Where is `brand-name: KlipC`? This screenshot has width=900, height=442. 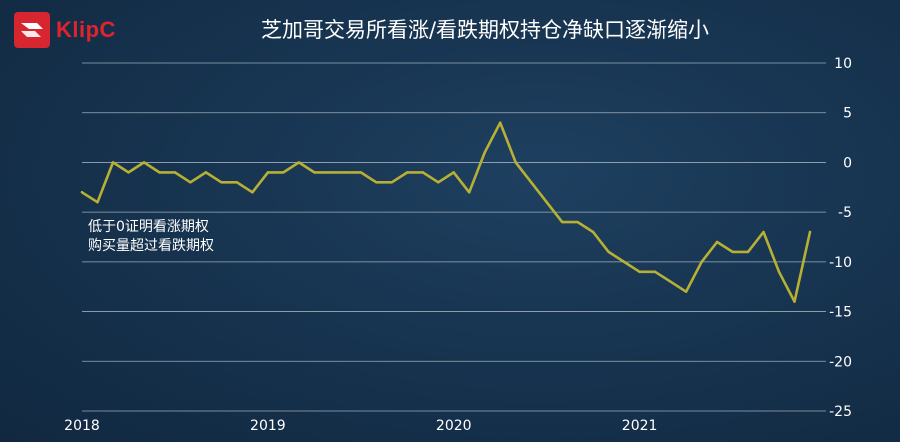 brand-name: KlipC is located at coordinates (86, 29).